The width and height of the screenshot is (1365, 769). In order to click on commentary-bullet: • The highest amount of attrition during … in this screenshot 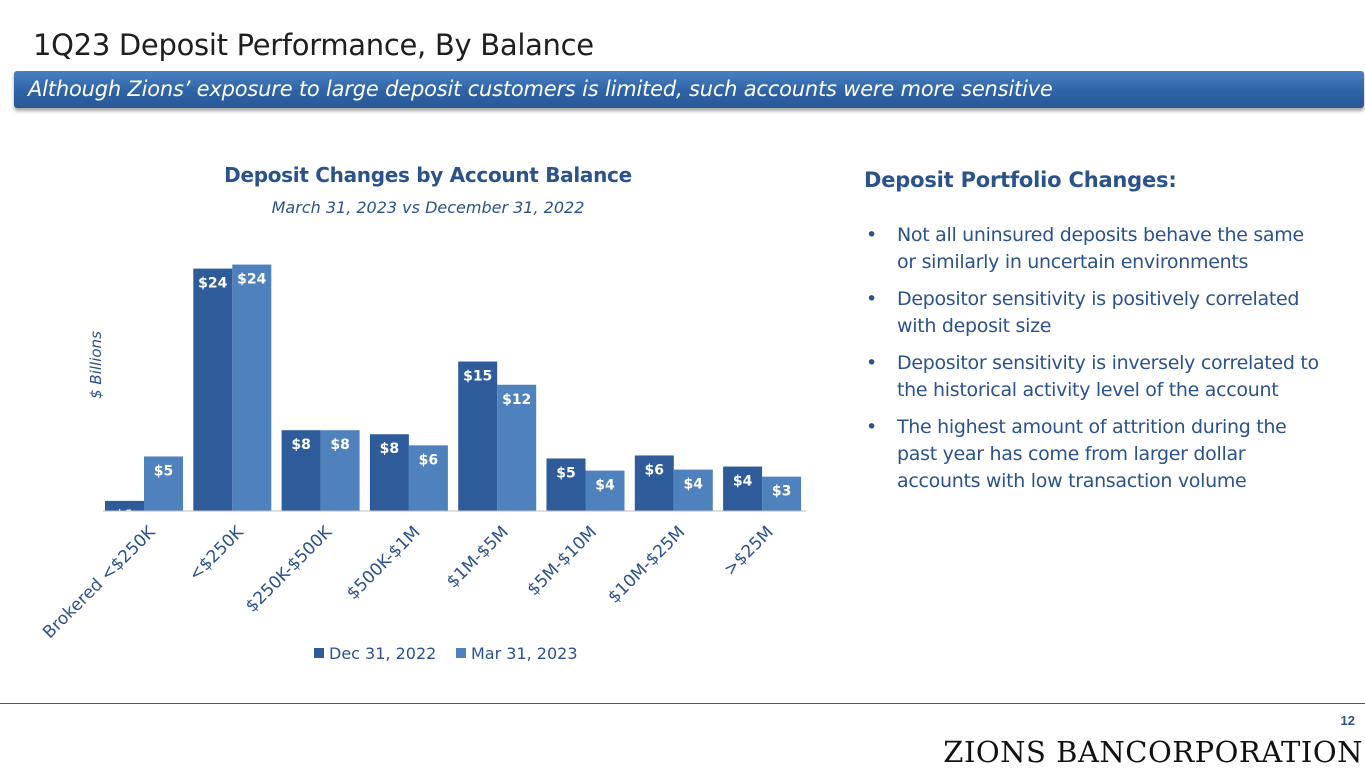, I will do `click(1096, 454)`.